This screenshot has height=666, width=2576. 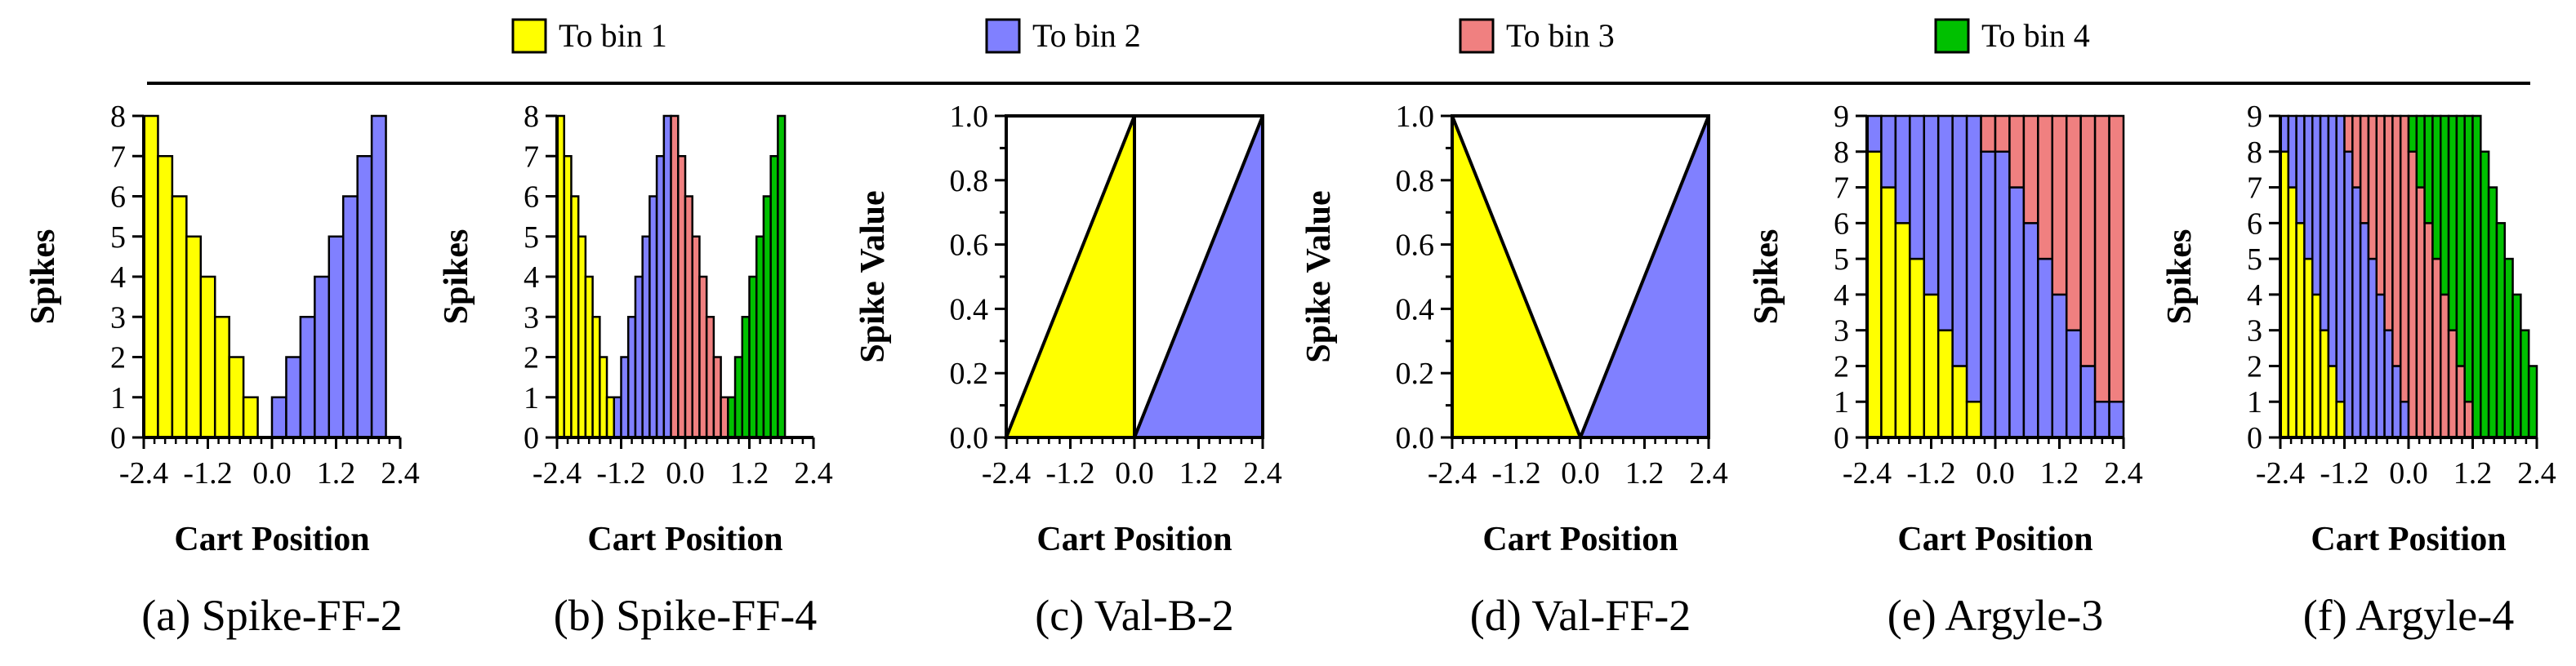 What do you see at coordinates (813, 473) in the screenshot?
I see `x-tick-label: 2.4` at bounding box center [813, 473].